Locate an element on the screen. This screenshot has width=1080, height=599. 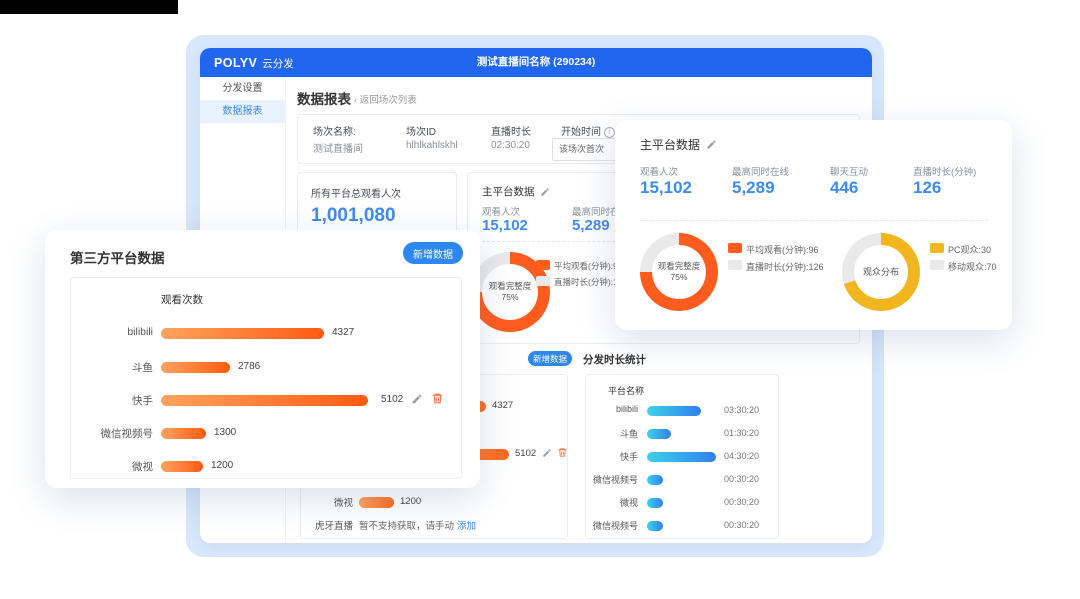
back-to-session-list-link: ‹ 返回场次列表 is located at coordinates (385, 100).